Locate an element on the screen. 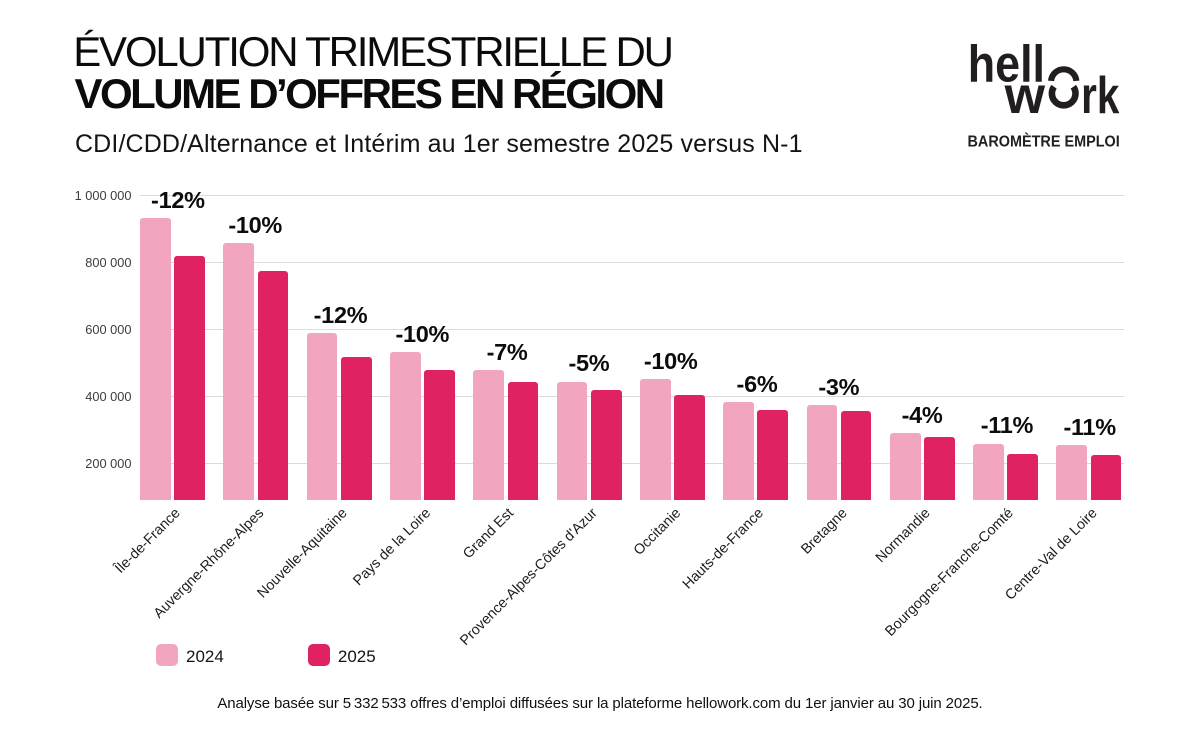 The image size is (1200, 740). svg-text: hell is located at coordinates (1006, 65).